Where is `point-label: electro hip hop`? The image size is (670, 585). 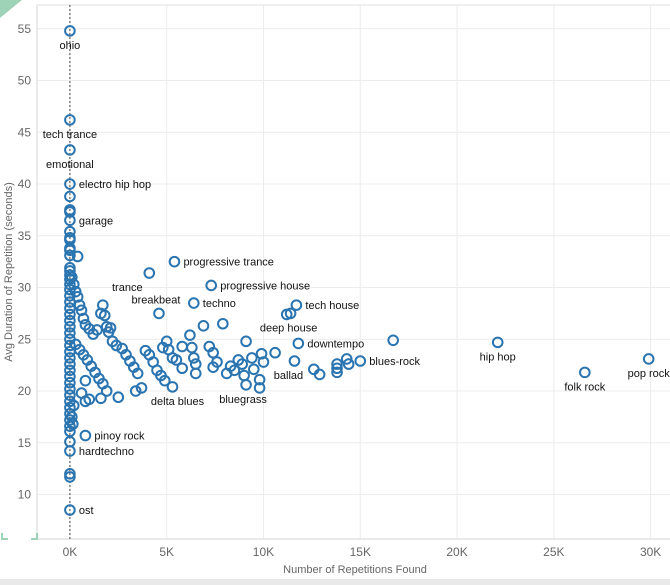
point-label: electro hip hop is located at coordinates (115, 185).